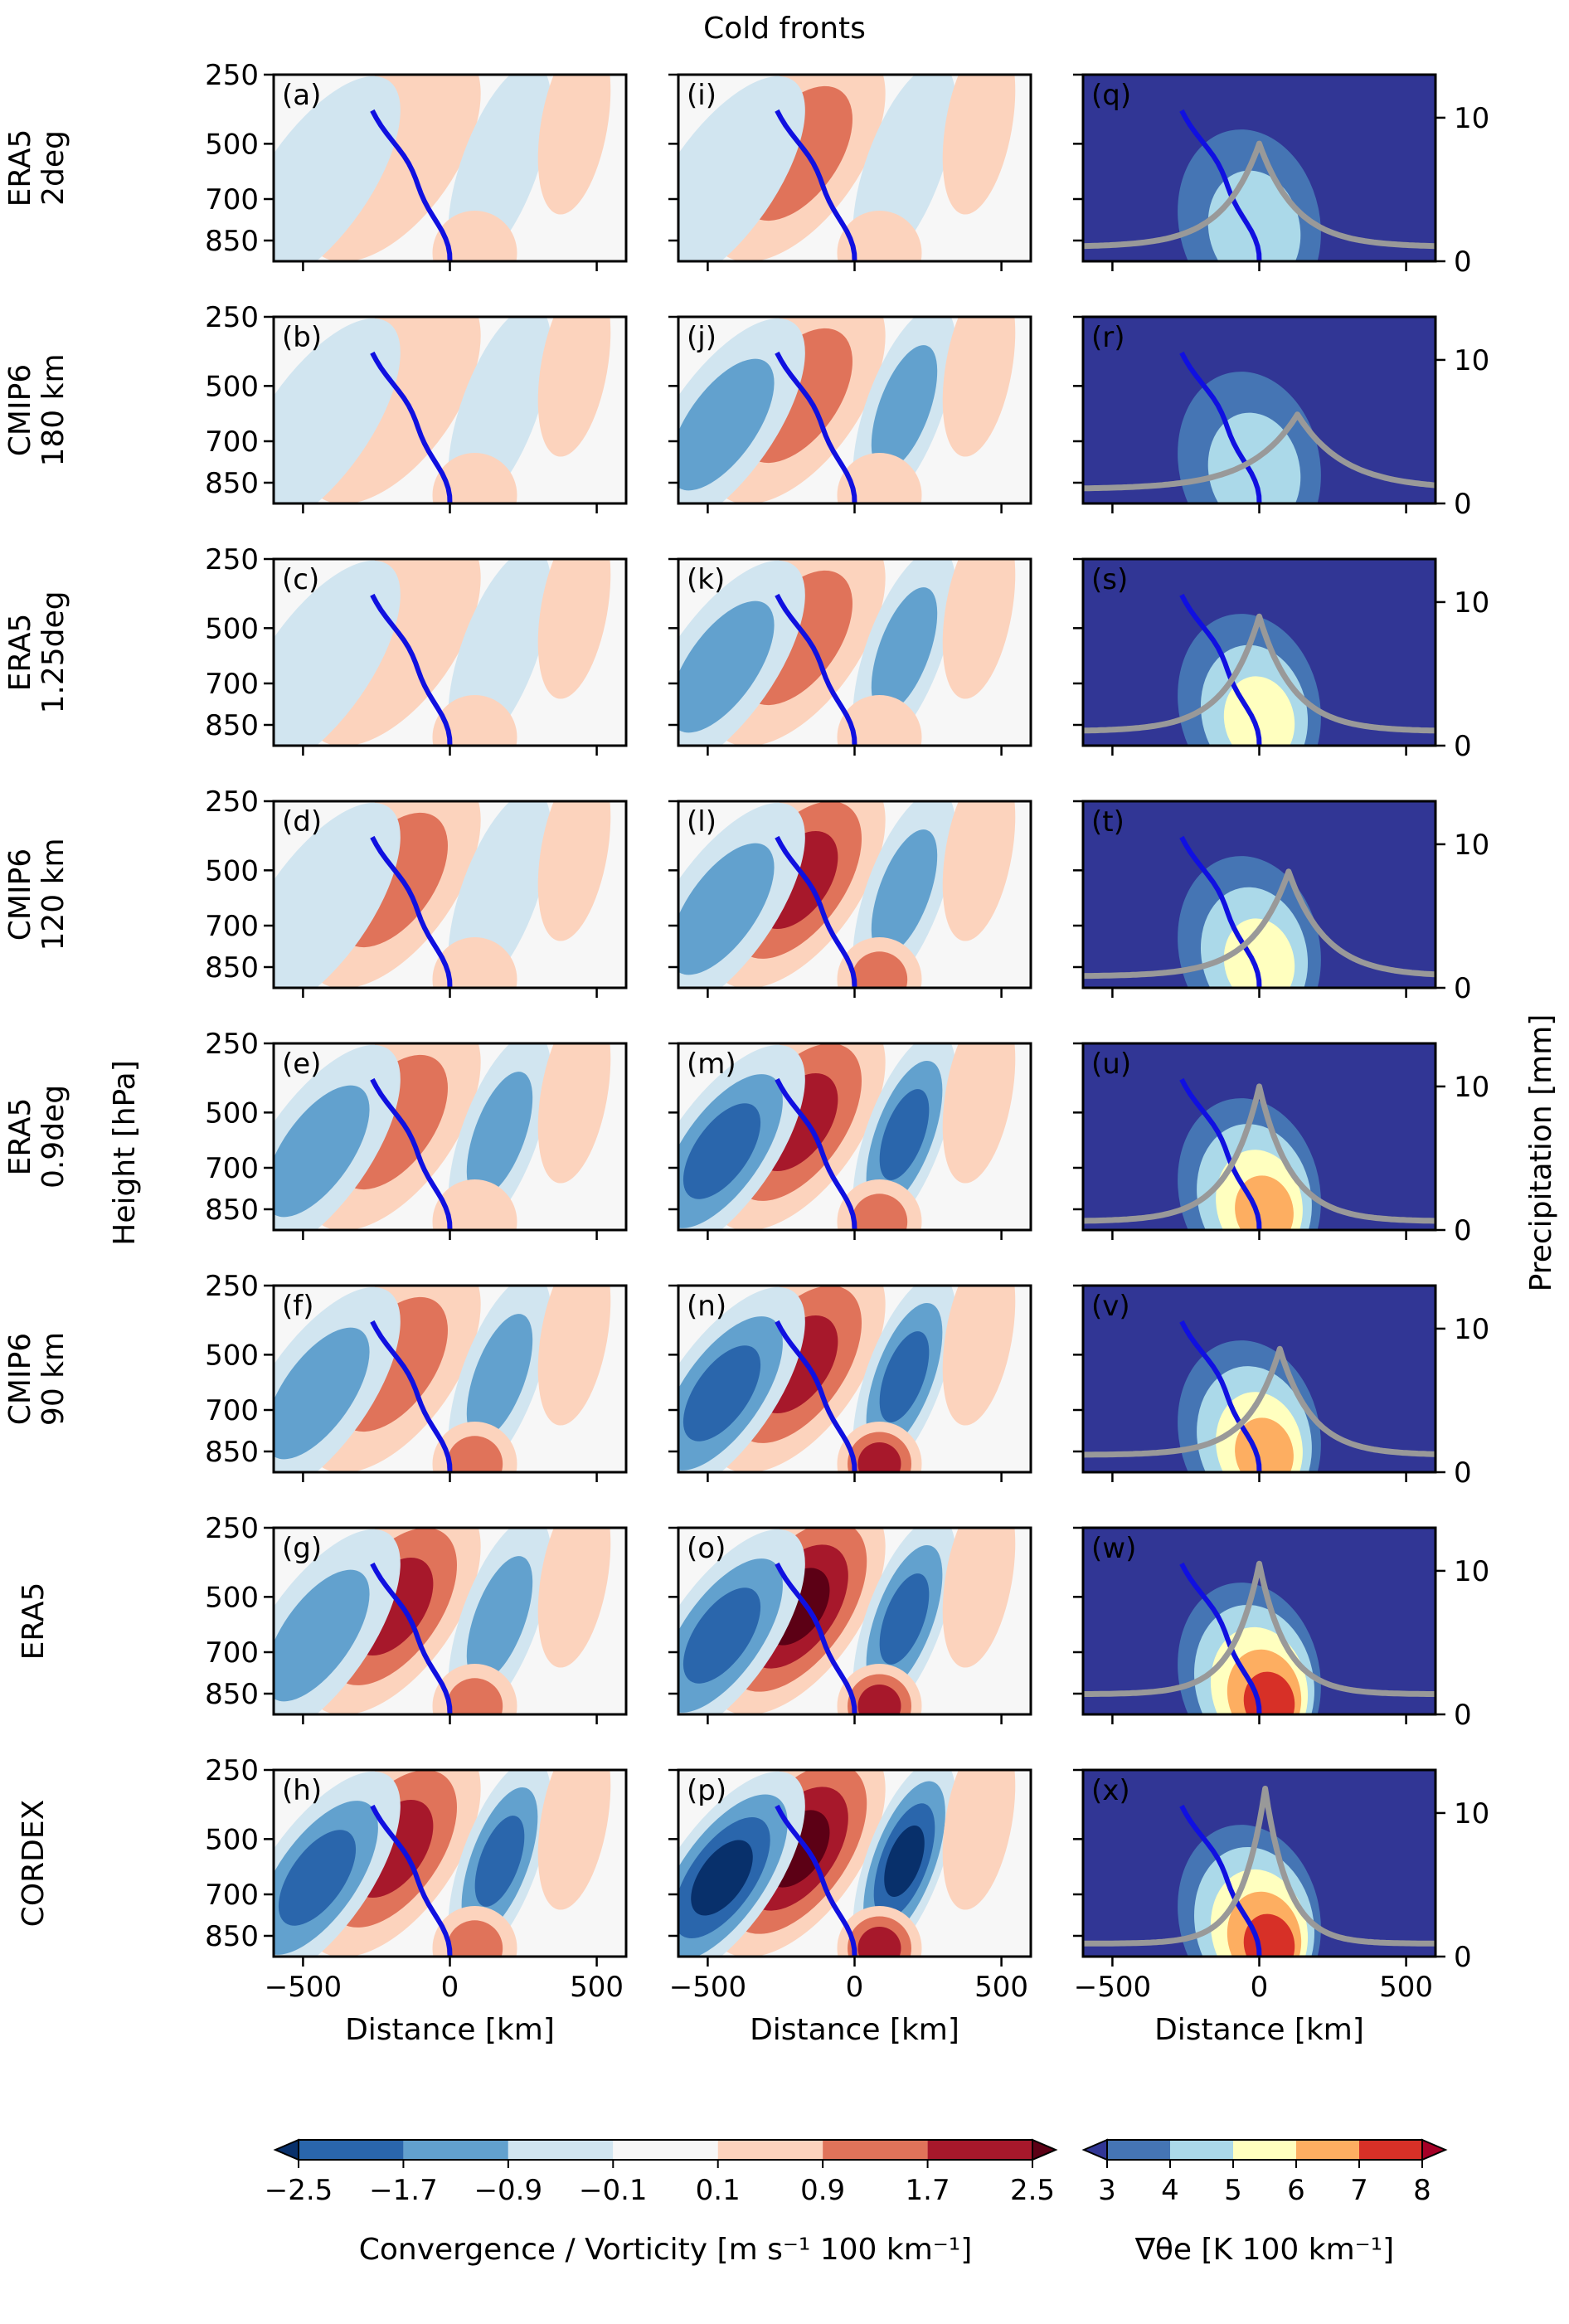  What do you see at coordinates (1108, 337) in the screenshot?
I see `panel-letter: (r)` at bounding box center [1108, 337].